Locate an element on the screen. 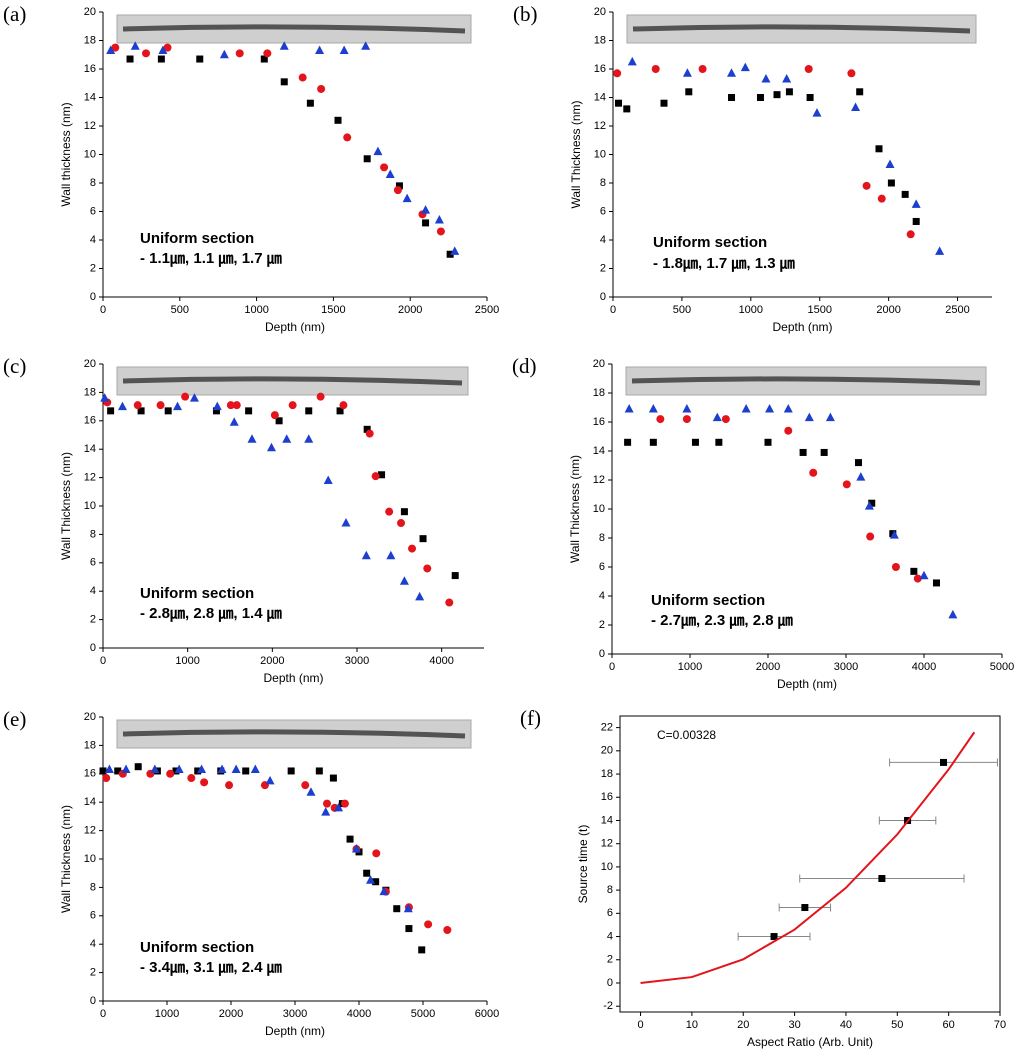 The height and width of the screenshot is (1064, 1018). y-tick-label: 0 is located at coordinates (603, 297).